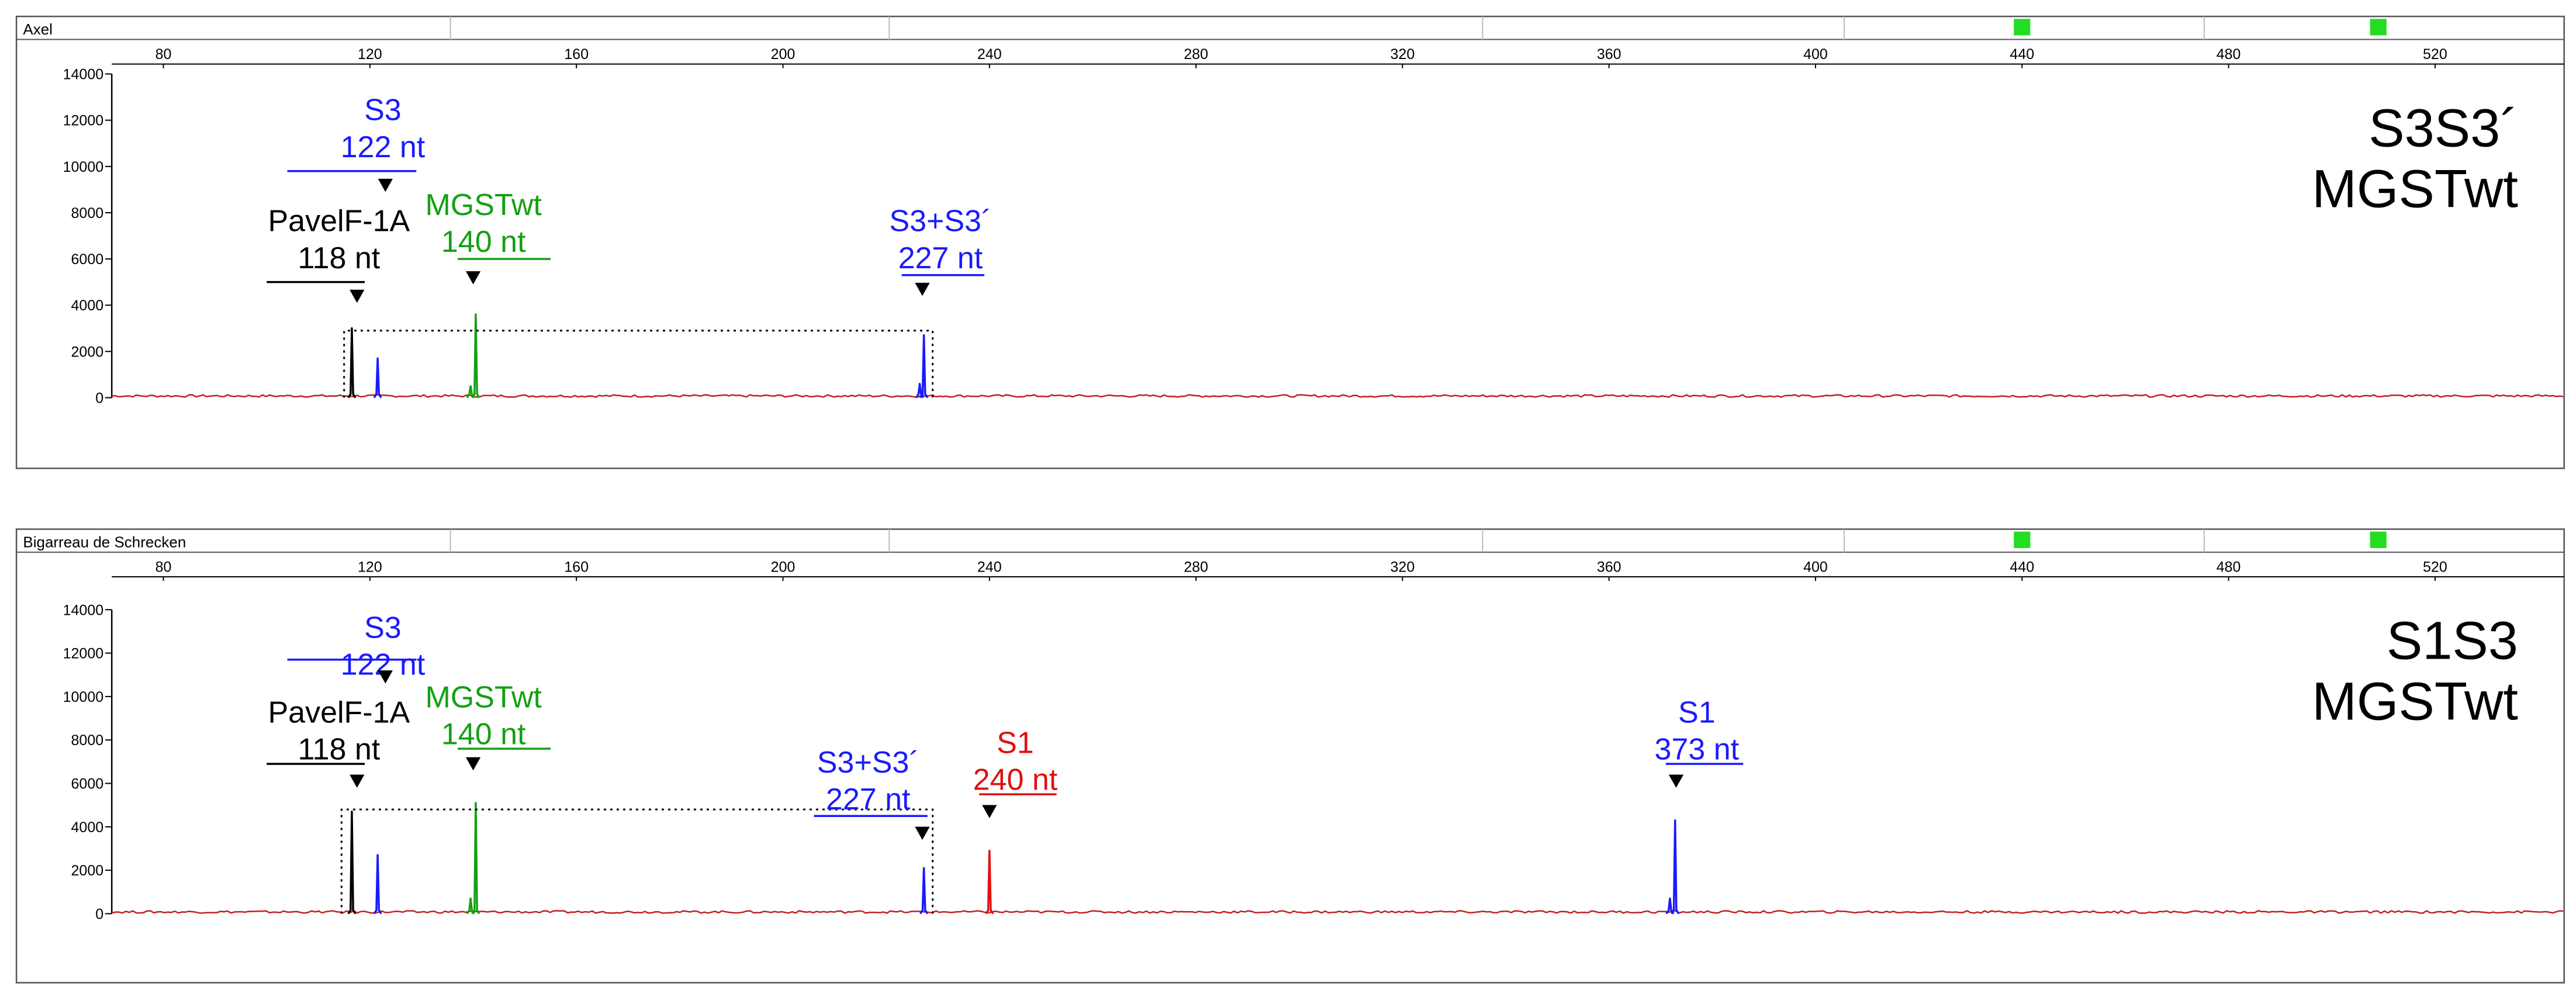 Image resolution: width=2576 pixels, height=1004 pixels. I want to click on peak-annotation: MGSTwt 140 nt, so click(488, 725).